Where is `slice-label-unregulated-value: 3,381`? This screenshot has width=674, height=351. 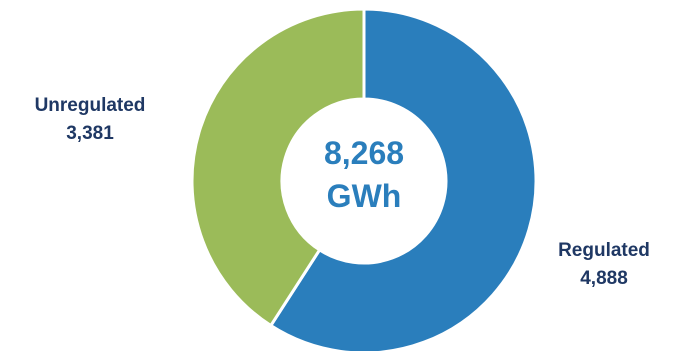
slice-label-unregulated-value: 3,381 is located at coordinates (90, 133).